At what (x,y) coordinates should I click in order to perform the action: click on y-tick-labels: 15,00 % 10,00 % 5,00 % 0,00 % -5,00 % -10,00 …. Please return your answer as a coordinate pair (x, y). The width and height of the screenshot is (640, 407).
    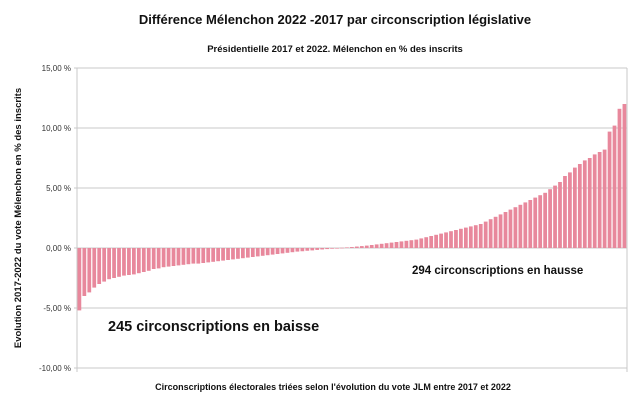
    Looking at the image, I should click on (55, 218).